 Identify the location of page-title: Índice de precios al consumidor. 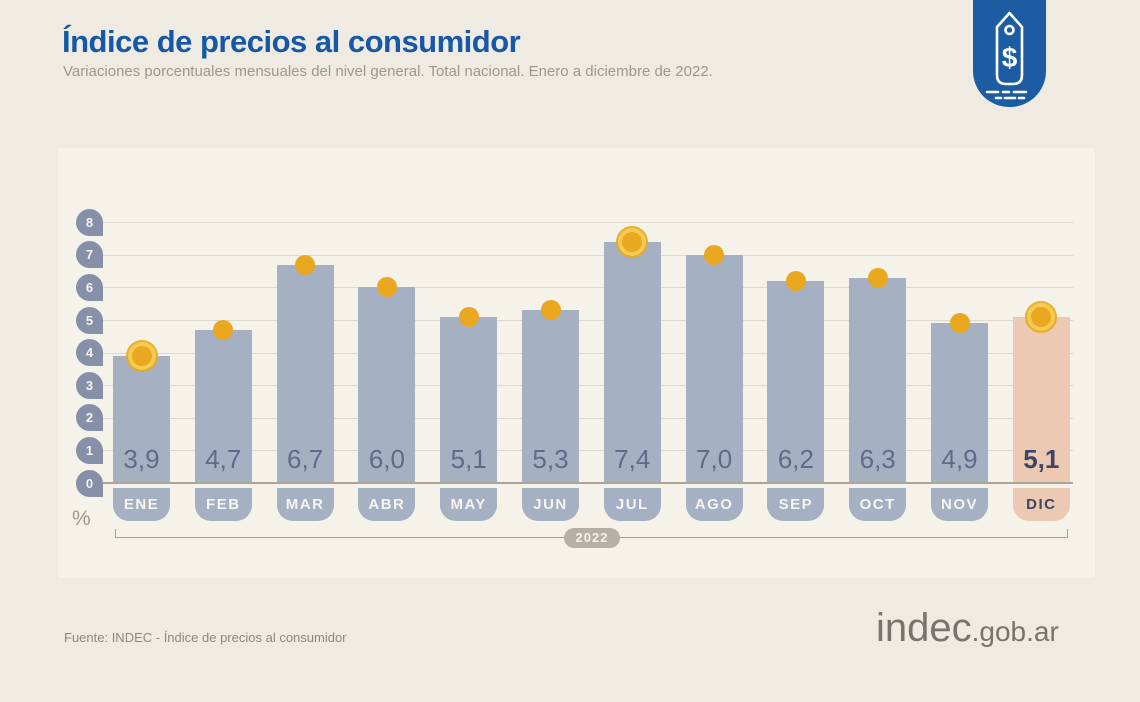
(291, 41).